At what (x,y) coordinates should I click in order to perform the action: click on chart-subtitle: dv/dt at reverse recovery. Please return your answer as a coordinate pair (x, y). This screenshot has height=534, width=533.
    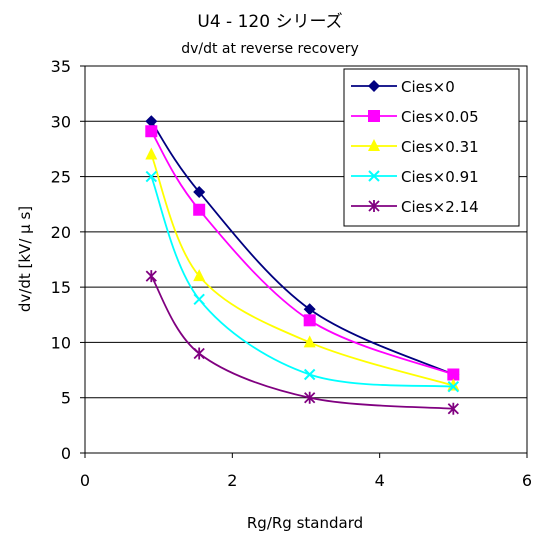
    Looking at the image, I should click on (270, 49).